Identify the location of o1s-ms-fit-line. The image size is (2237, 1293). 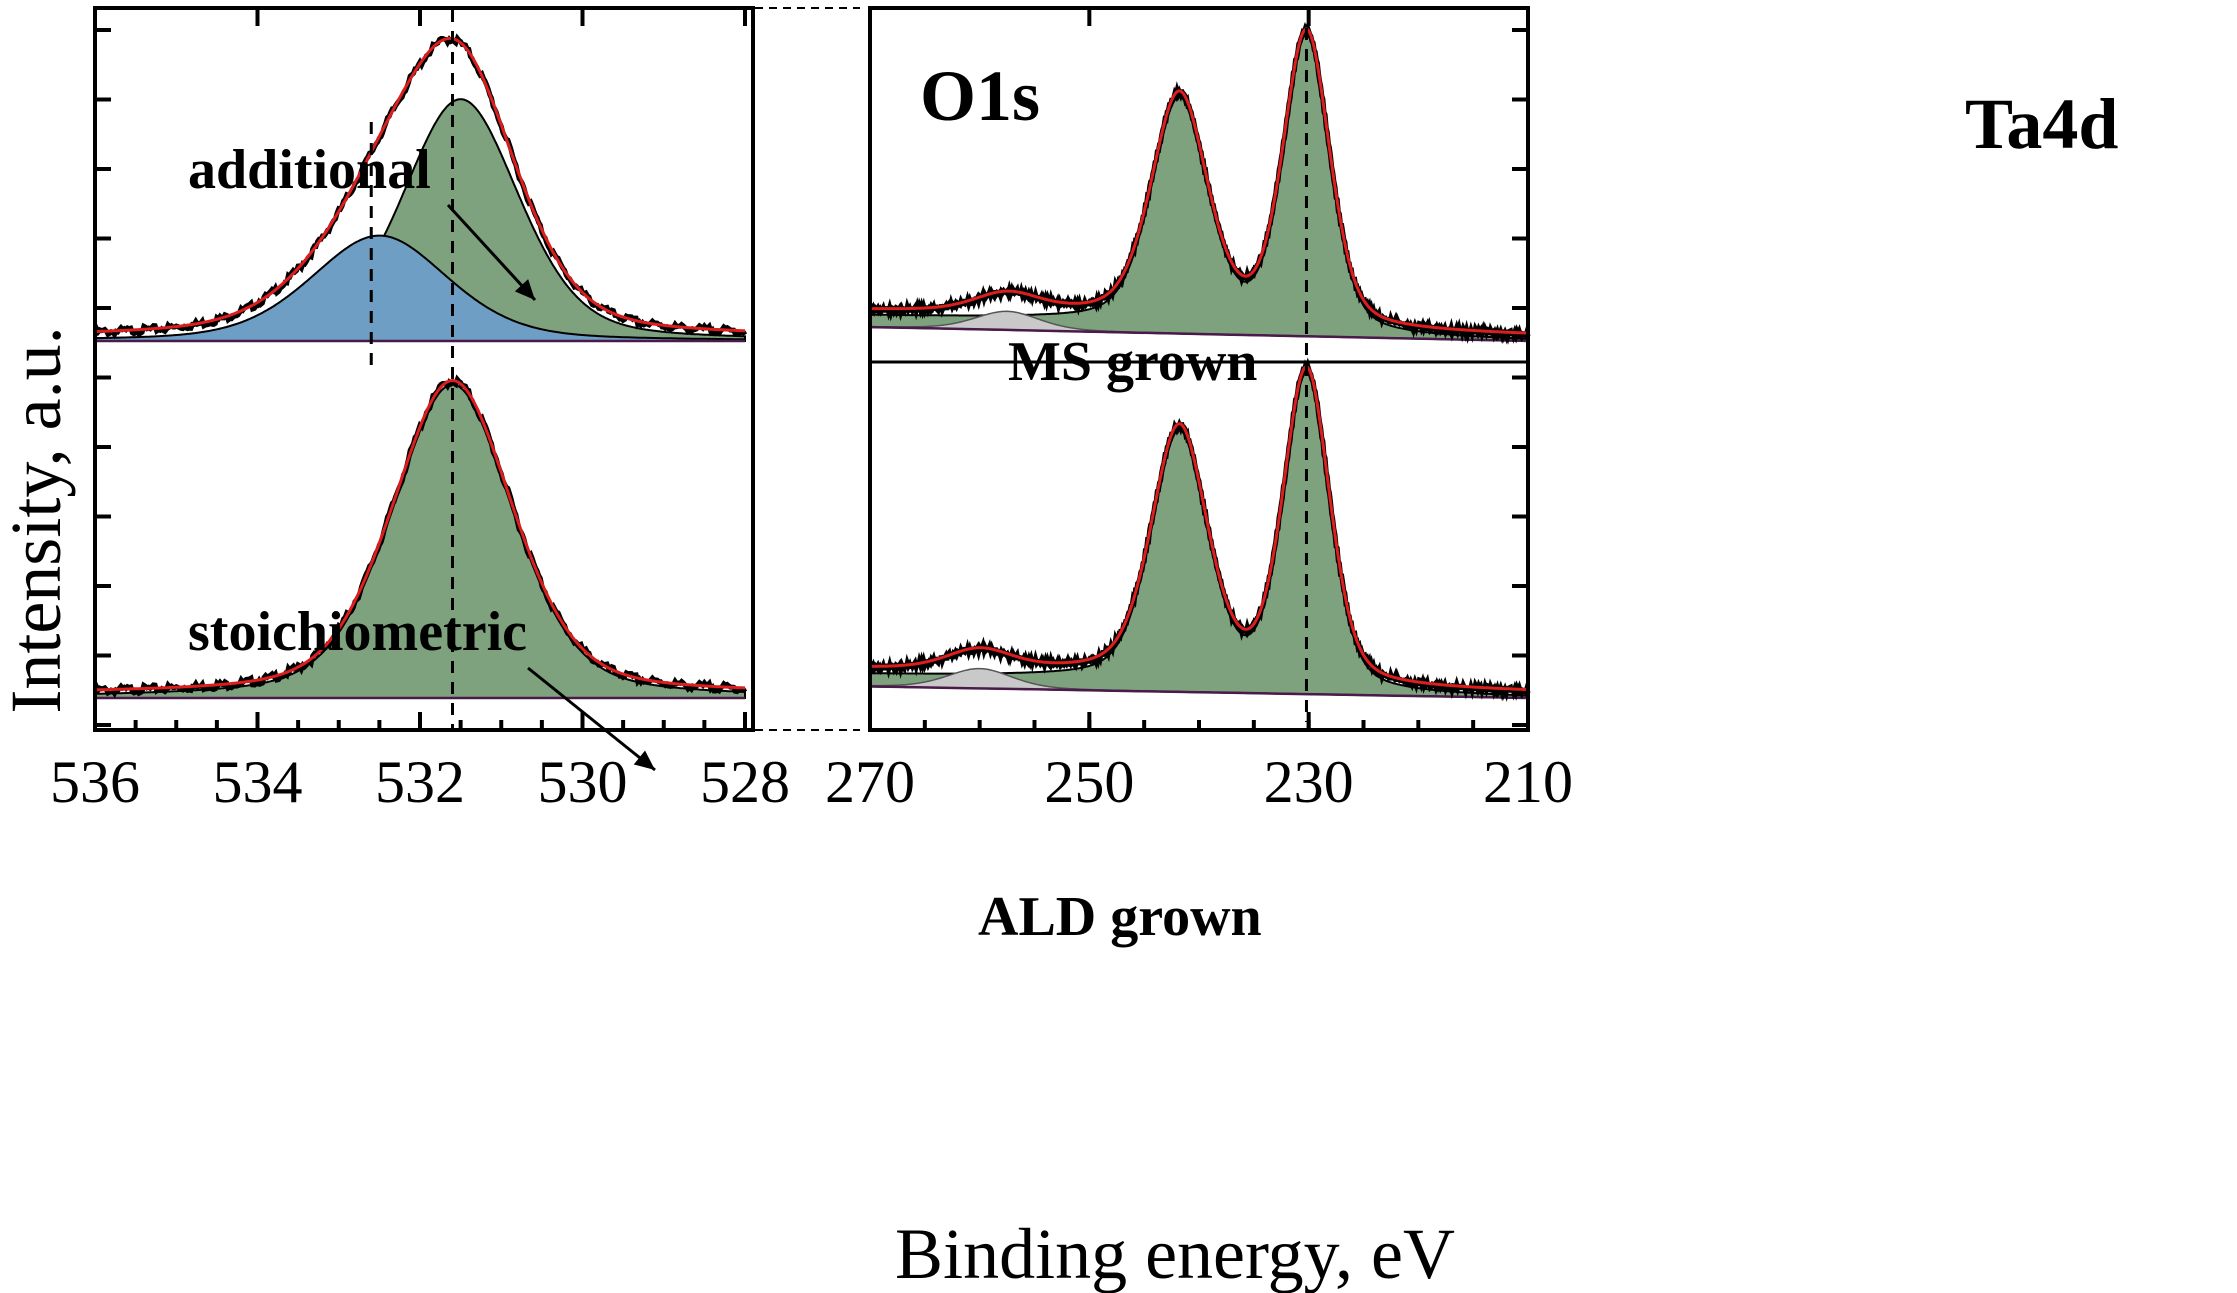
(419, 185).